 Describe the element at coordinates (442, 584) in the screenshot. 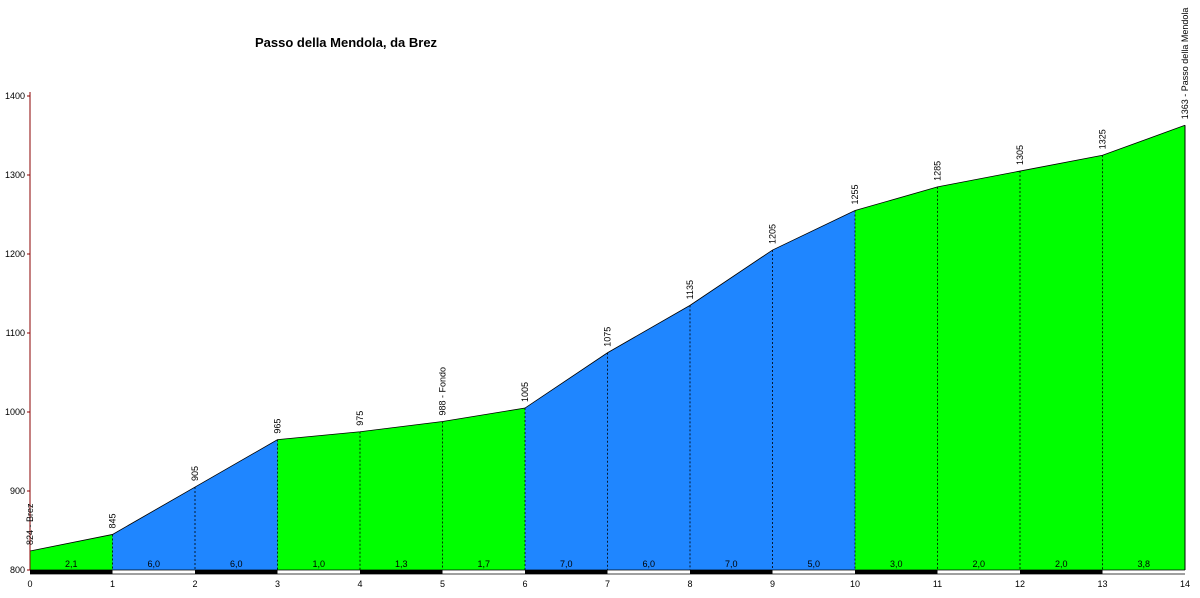

I see `x-tick-label: 5` at that location.